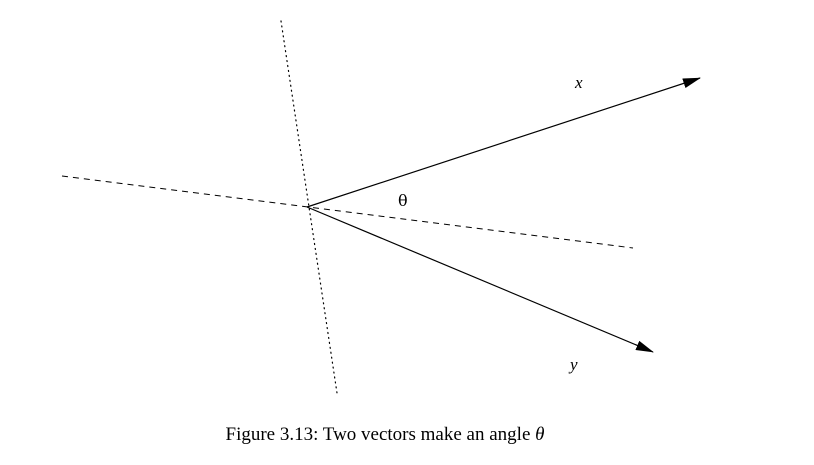  What do you see at coordinates (378, 434) in the screenshot?
I see `figure-caption-text: Figure 3.13: Two vectors make an angle` at bounding box center [378, 434].